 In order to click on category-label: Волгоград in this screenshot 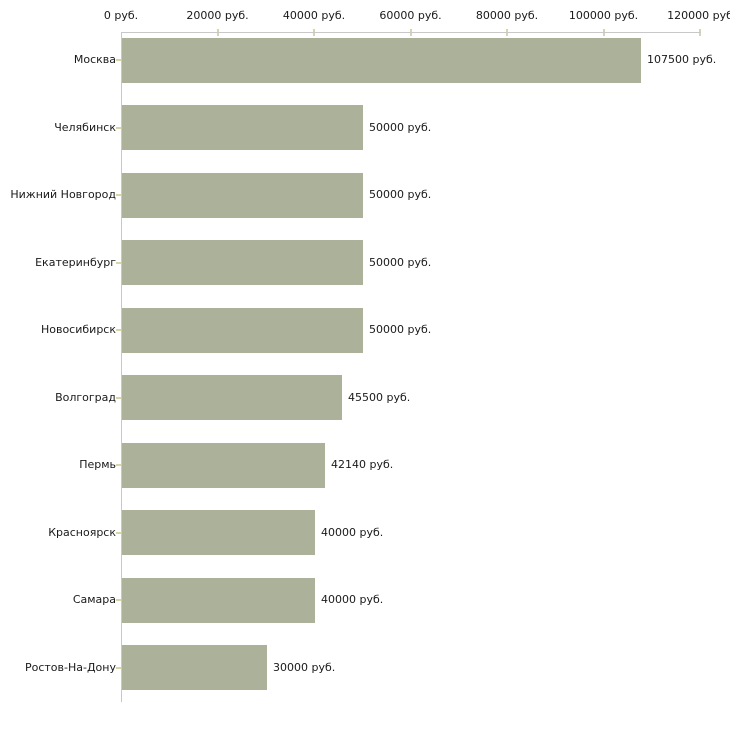, I will do `click(85, 397)`.